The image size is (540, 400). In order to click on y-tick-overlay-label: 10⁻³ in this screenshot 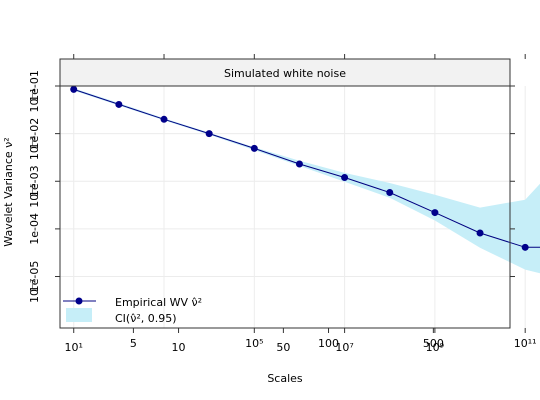, I will do `click(34, 148)`.